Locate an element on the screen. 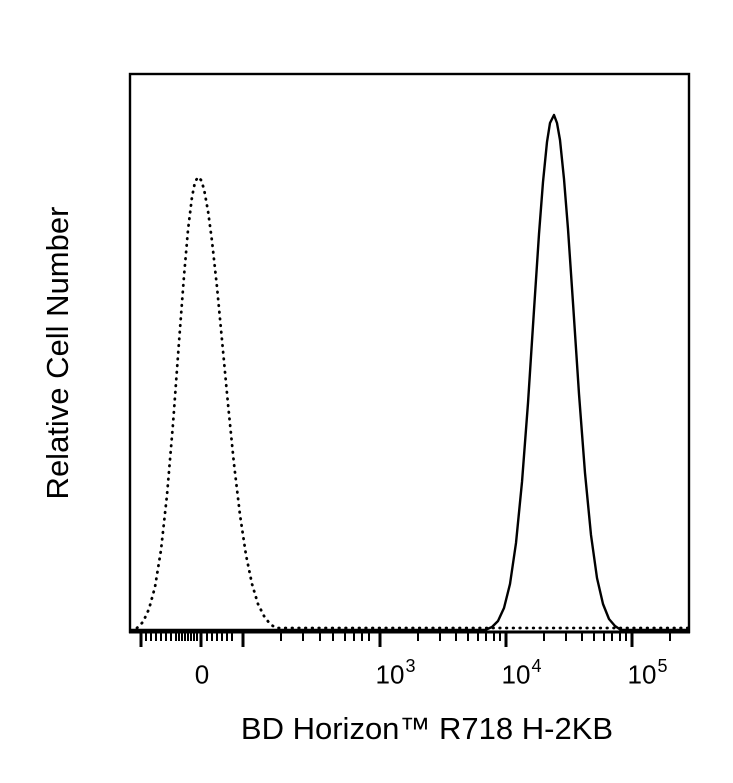 The image size is (733, 783). x-tick-label-0: 0 is located at coordinates (202, 674).